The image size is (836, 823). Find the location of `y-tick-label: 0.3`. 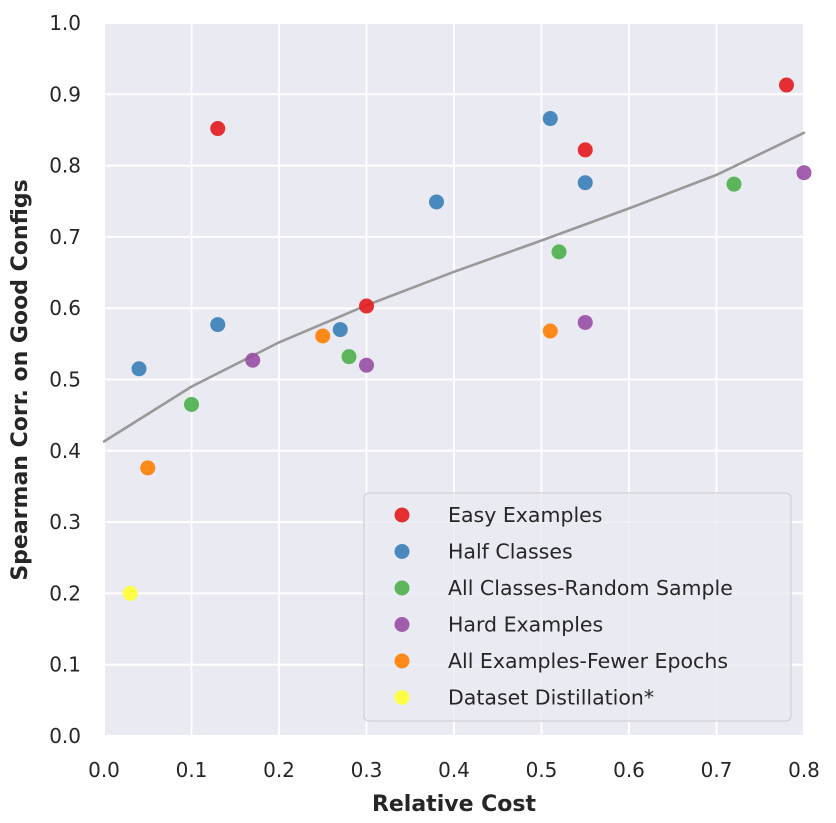

y-tick-label: 0.3 is located at coordinates (65, 522).